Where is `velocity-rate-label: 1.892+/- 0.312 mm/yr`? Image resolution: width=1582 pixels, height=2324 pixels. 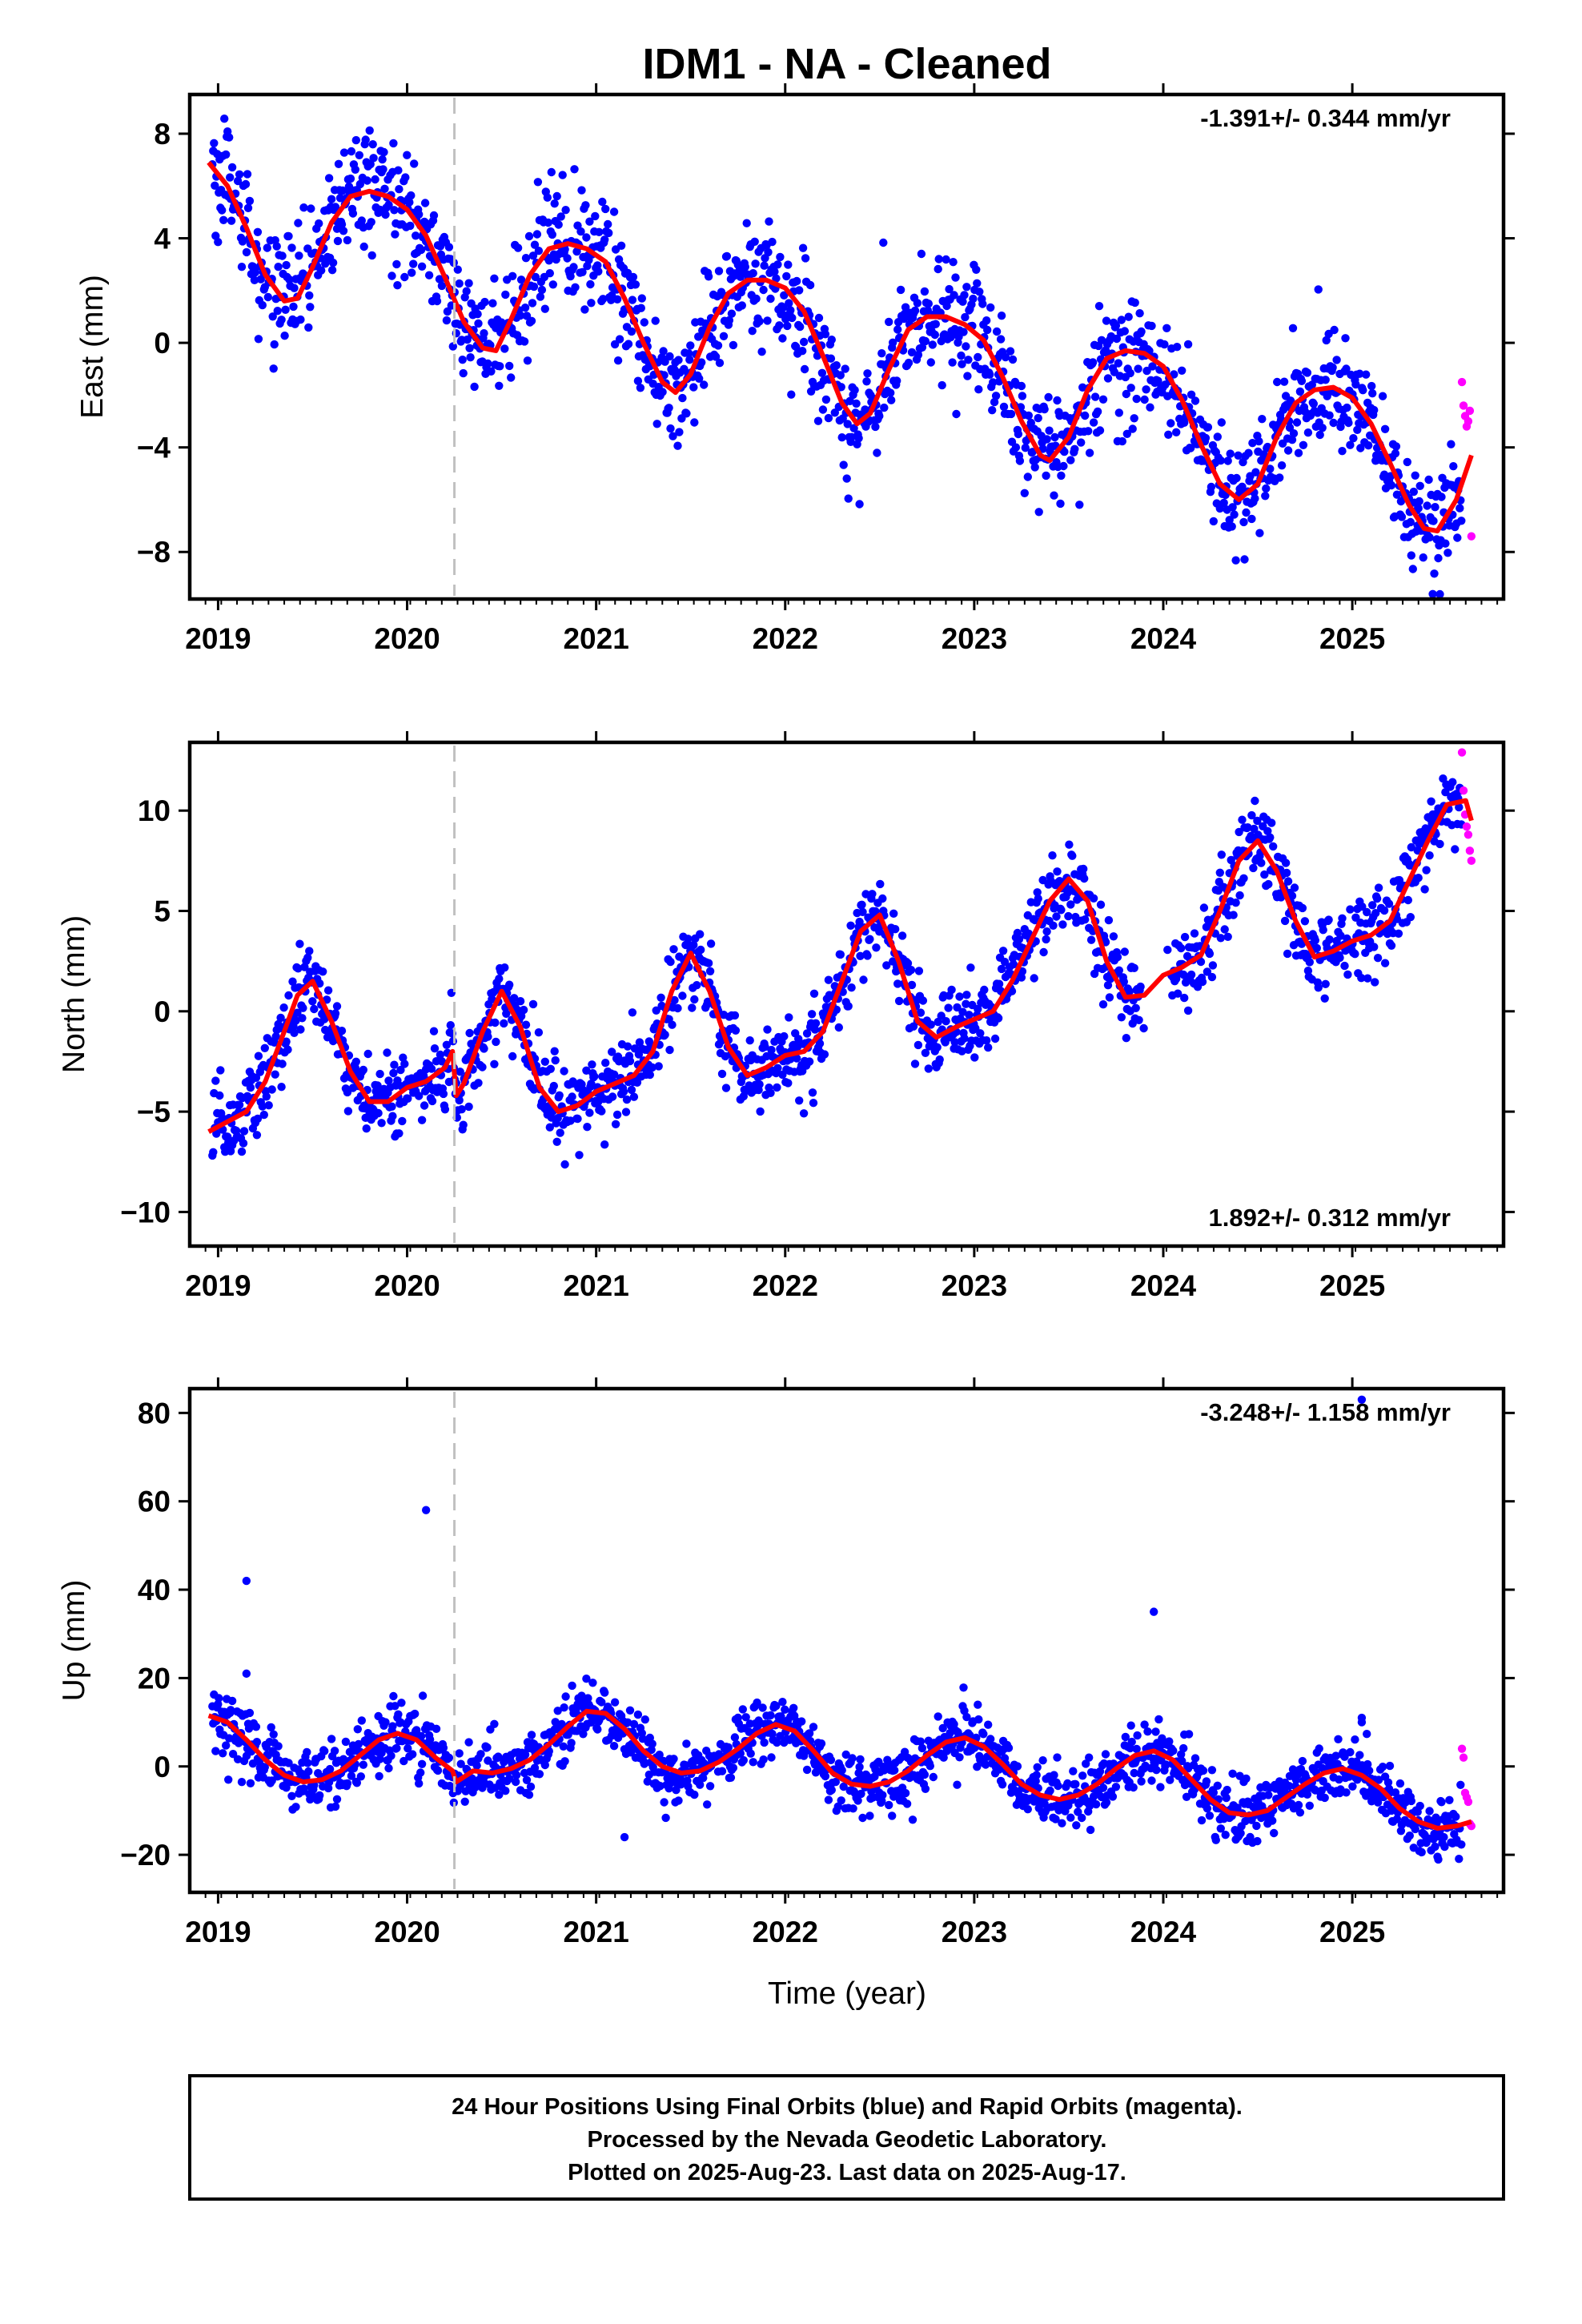 velocity-rate-label: 1.892+/- 0.312 mm/yr is located at coordinates (1330, 1218).